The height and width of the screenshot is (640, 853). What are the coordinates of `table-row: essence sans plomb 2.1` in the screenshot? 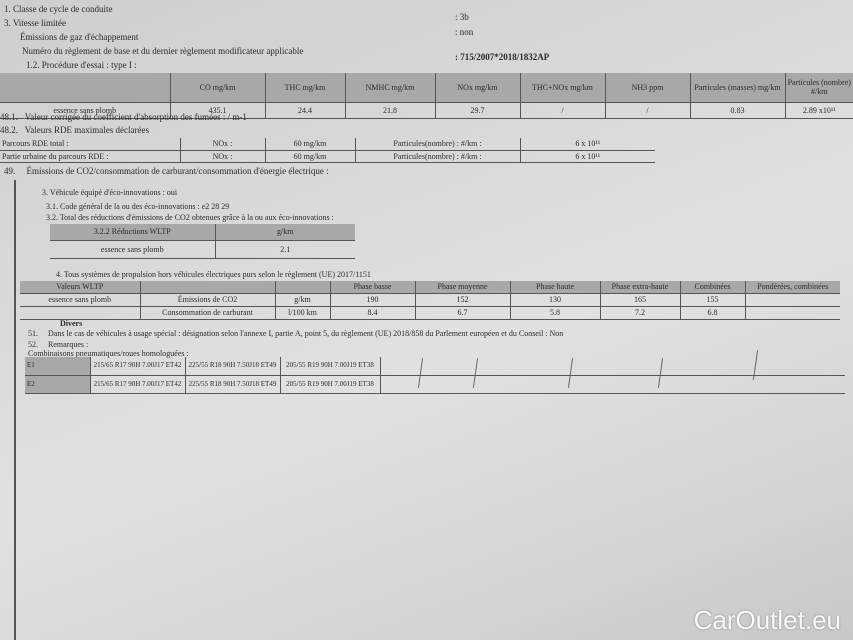 It's located at (202, 249).